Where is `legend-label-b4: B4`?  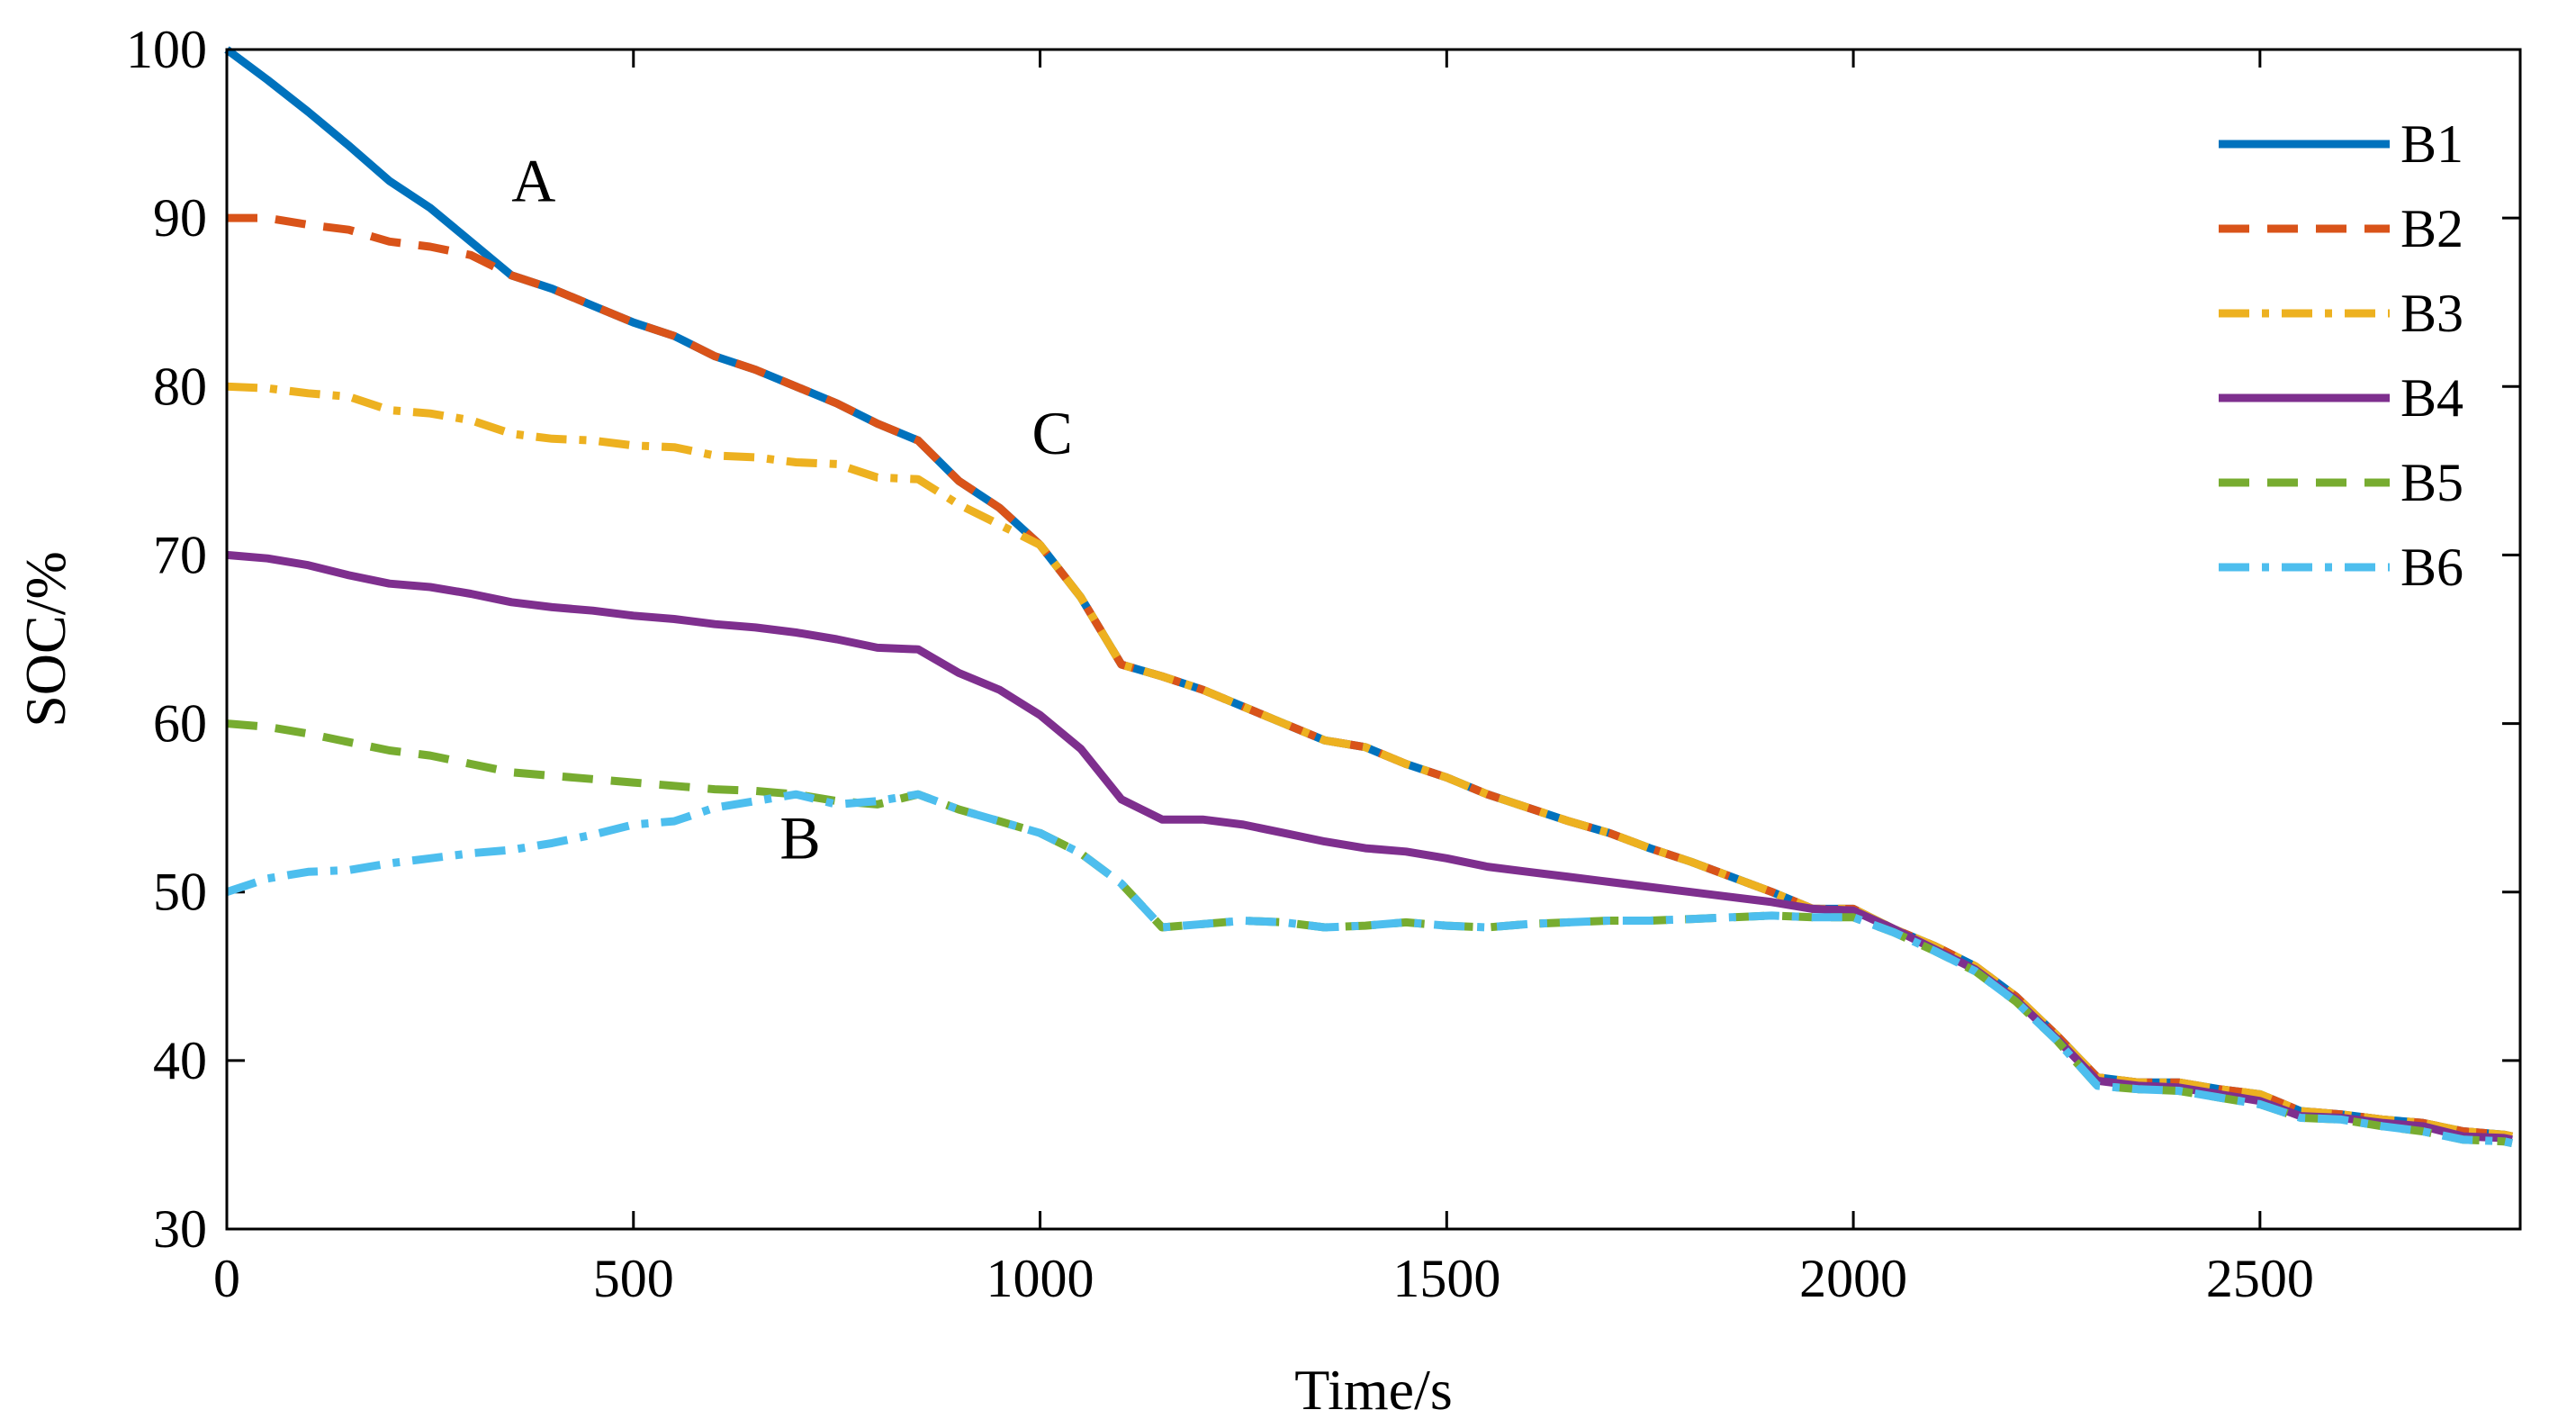
legend-label-b4: B4 is located at coordinates (2431, 398).